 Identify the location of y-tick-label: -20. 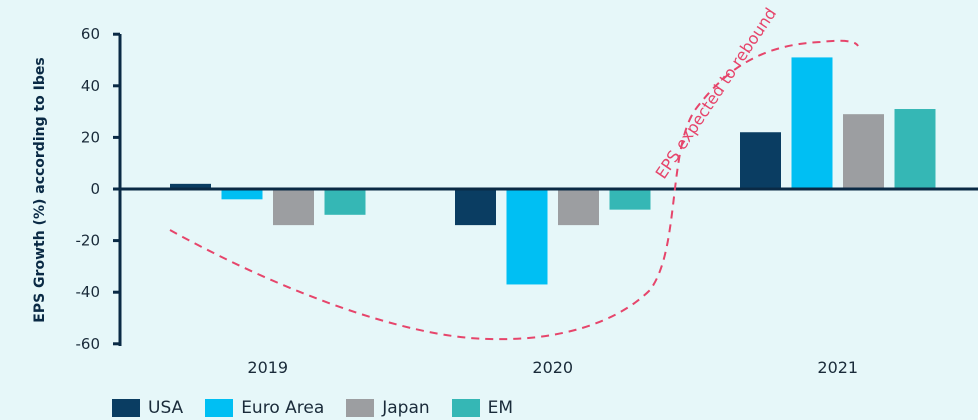
(88, 241).